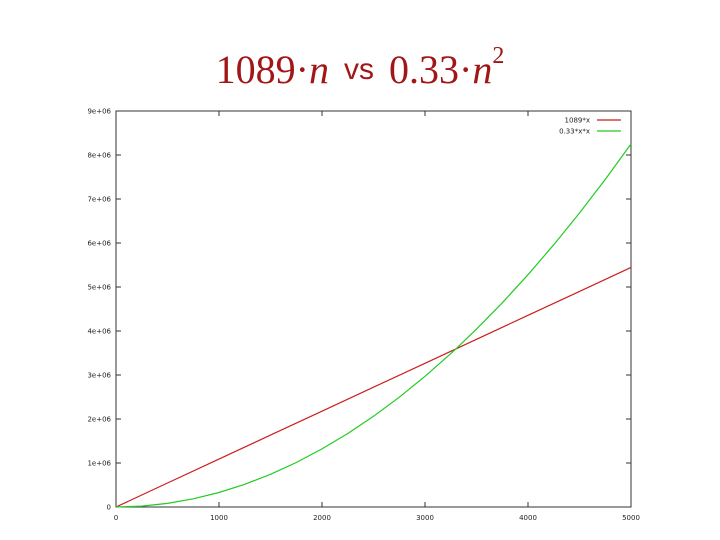 The image size is (720, 540). I want to click on y-tick-label: 6e+06, so click(99, 244).